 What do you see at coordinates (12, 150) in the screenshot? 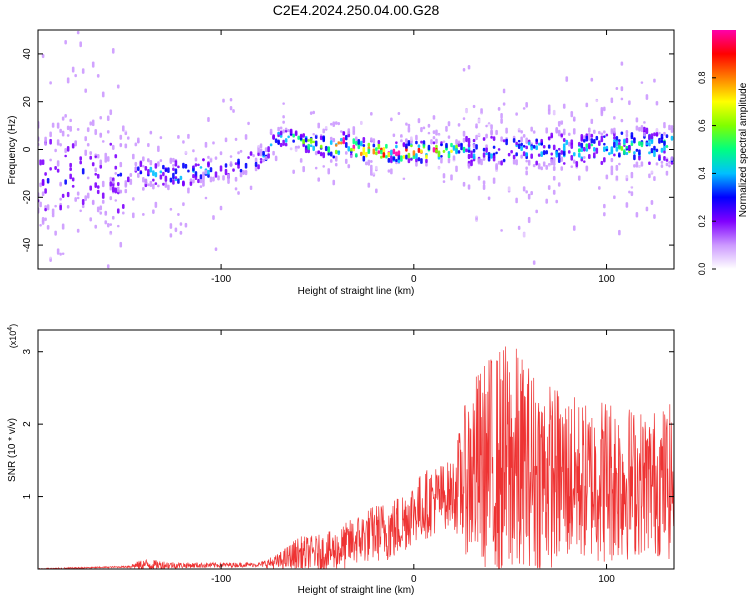
I see `spectrogram-y-axis-label: Frequency (Hz)` at bounding box center [12, 150].